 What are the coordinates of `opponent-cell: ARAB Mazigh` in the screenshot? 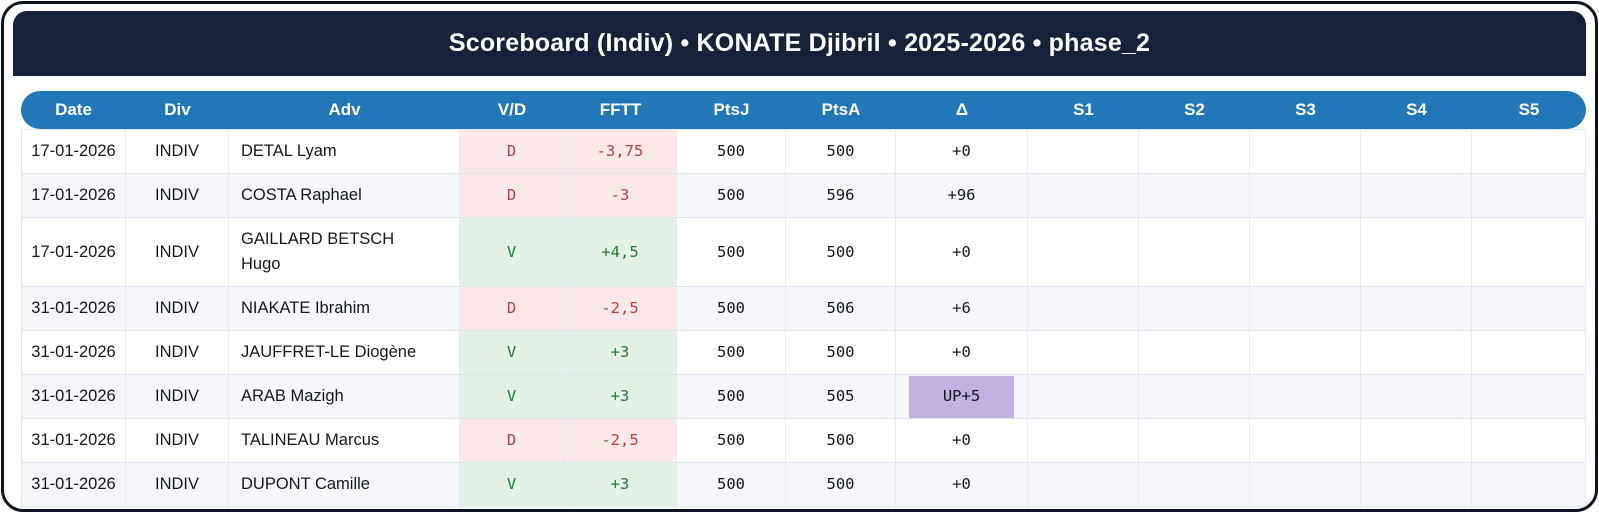 It's located at (344, 397).